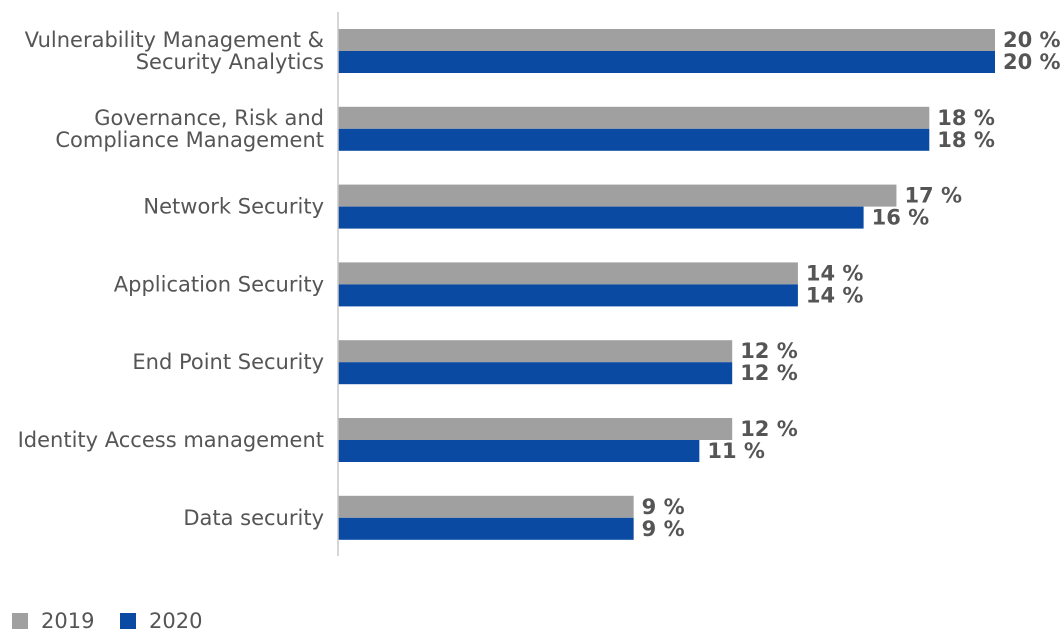 The height and width of the screenshot is (636, 1062). I want to click on legend-label-2020: 2020, so click(175, 621).